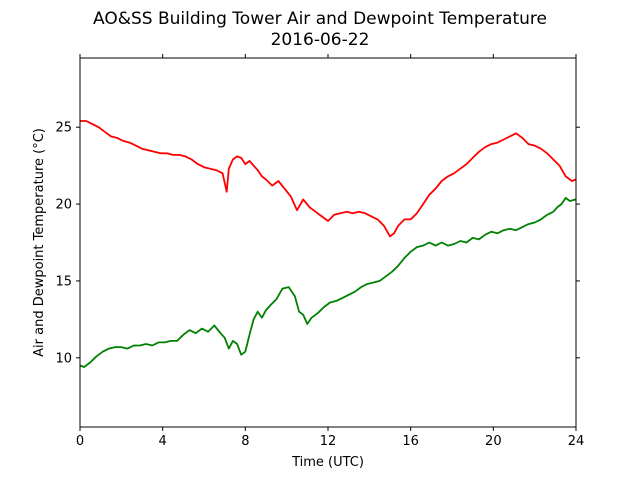 This screenshot has height=480, width=640. What do you see at coordinates (245, 441) in the screenshot?
I see `x-tick-label: 8` at bounding box center [245, 441].